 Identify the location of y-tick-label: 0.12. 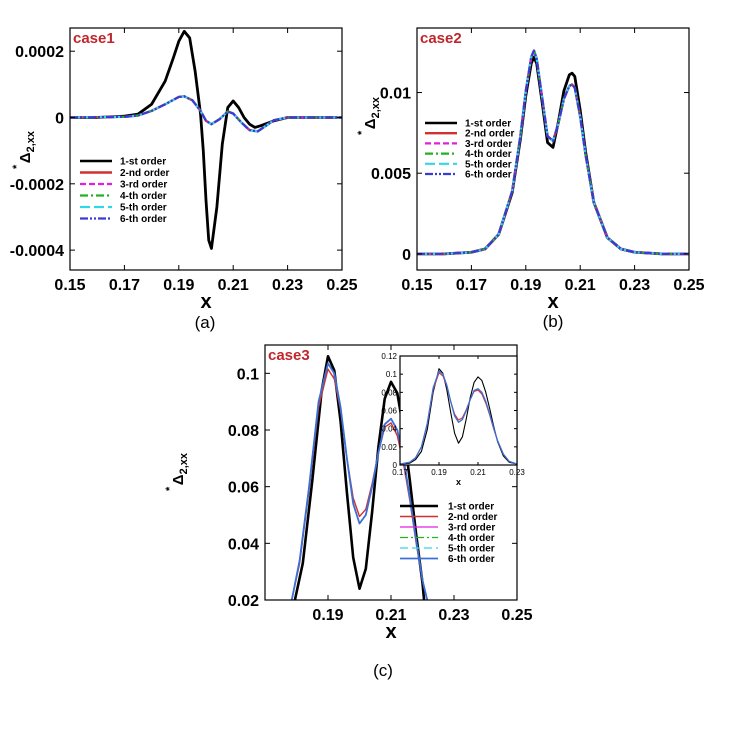
(389, 356).